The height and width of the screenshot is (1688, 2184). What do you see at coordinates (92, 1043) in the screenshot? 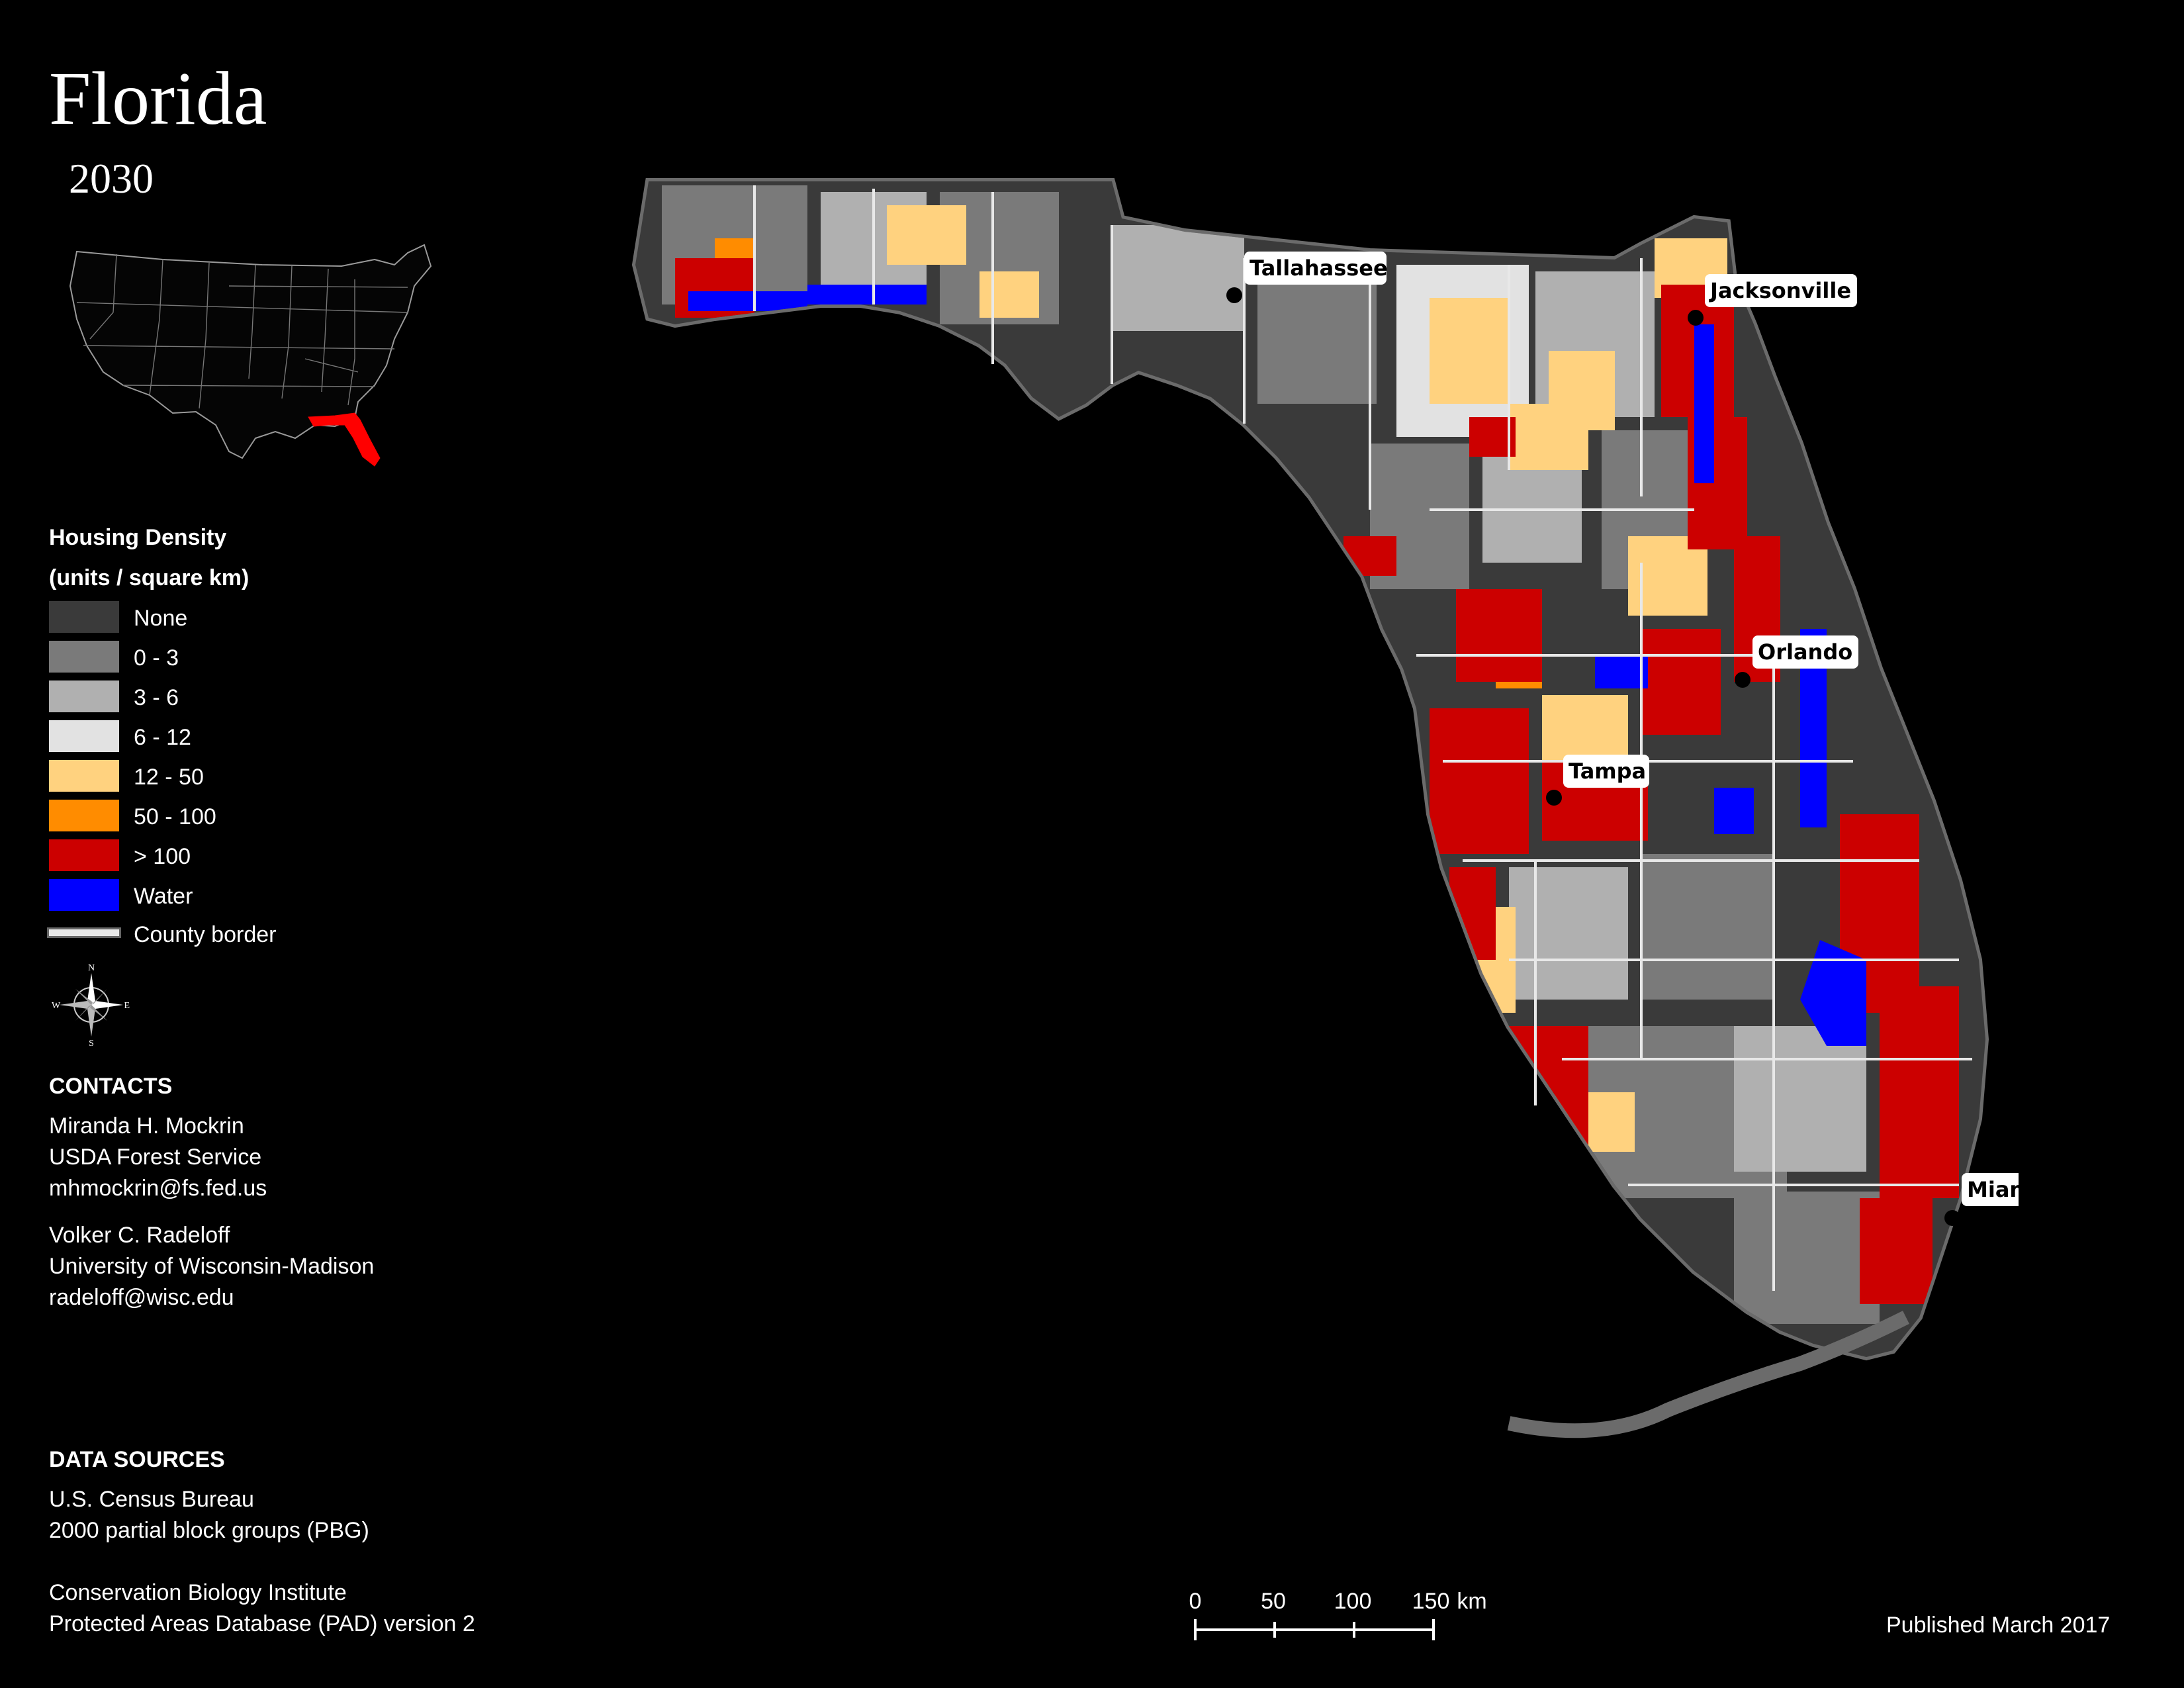
I see `compass-s: S` at bounding box center [92, 1043].